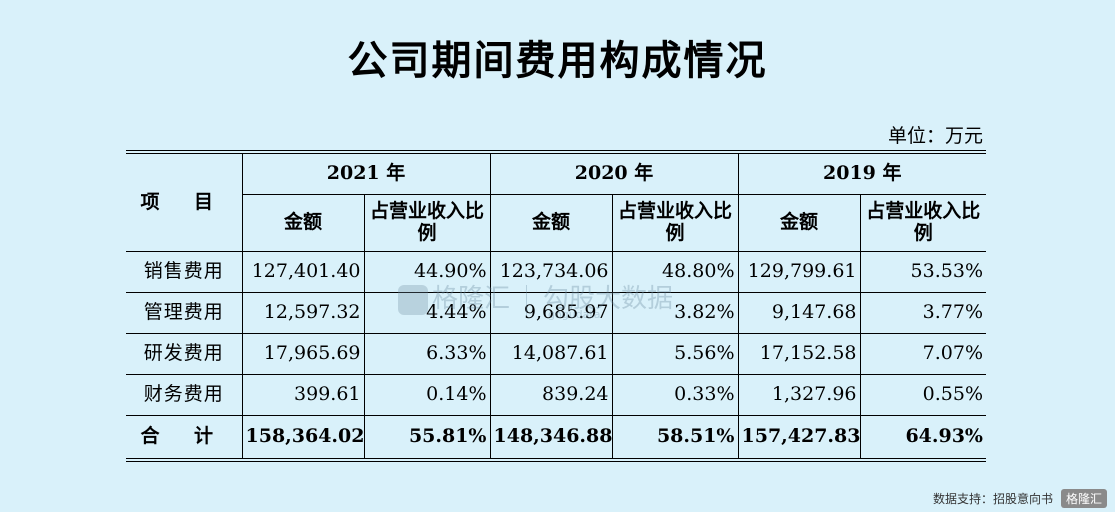  What do you see at coordinates (992, 499) in the screenshot?
I see `data-source: 数据支持：招股意向书` at bounding box center [992, 499].